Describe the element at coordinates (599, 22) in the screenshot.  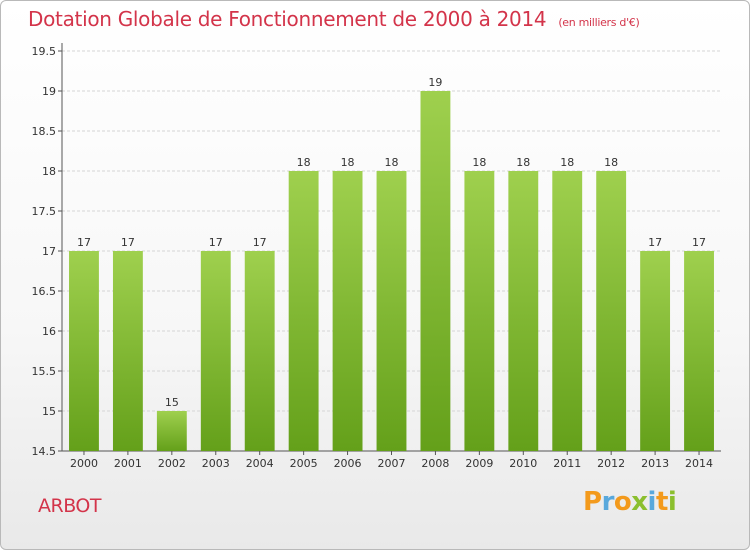
I see `chart-subtitle: (en milliers d'€)` at that location.